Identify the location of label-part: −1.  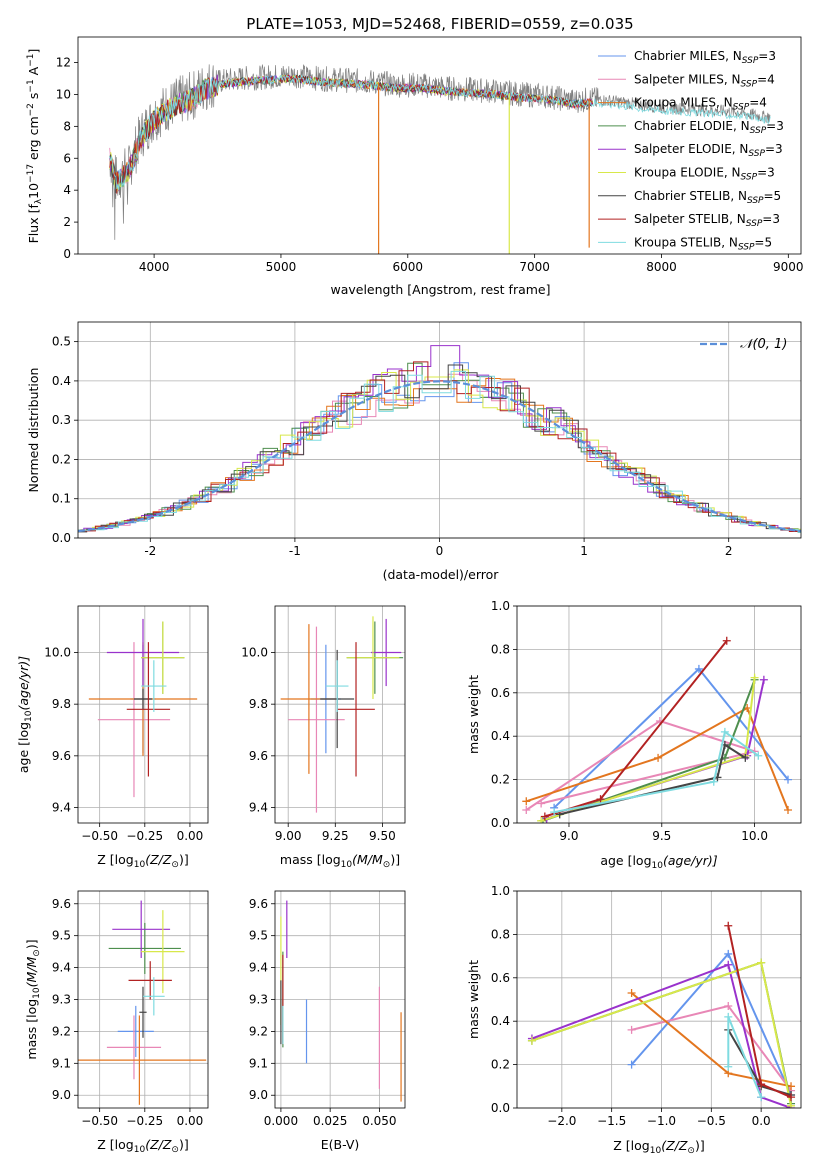
(31, 85).